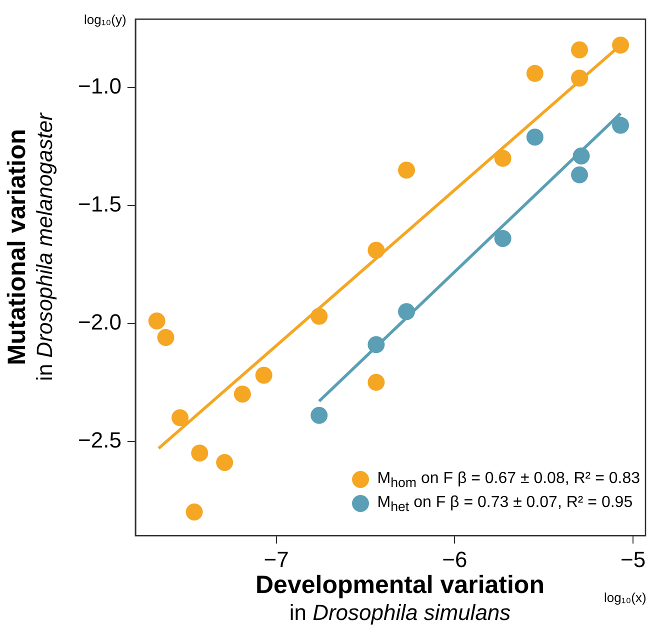 The width and height of the screenshot is (654, 634). I want to click on x-axis-title: Developmental variation in Drosophila simulans, so click(400, 598).